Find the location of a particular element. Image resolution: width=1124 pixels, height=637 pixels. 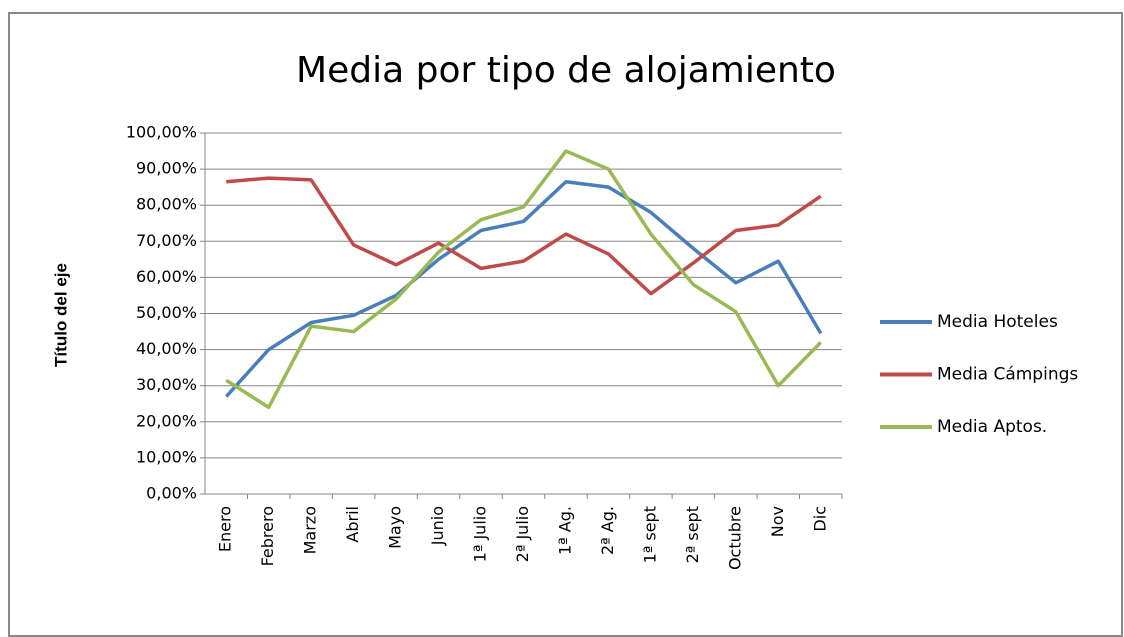

x-tick-label: Nov is located at coordinates (777, 521).